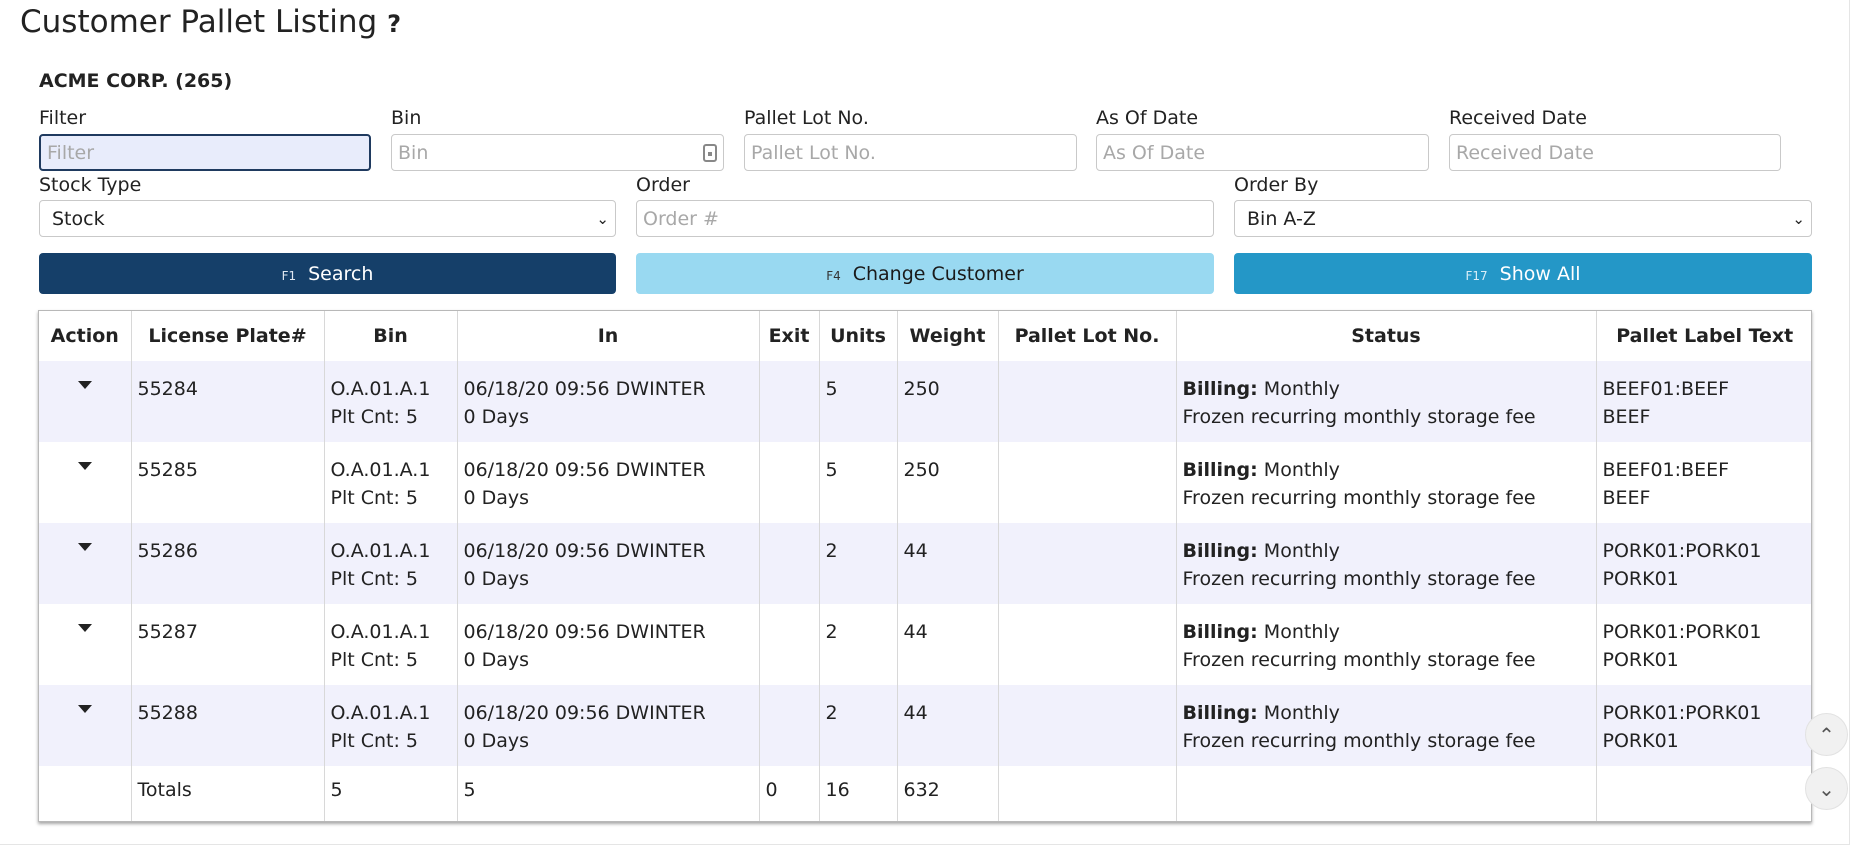 The width and height of the screenshot is (1853, 847). What do you see at coordinates (1281, 218) in the screenshot?
I see `order-by-value: Bin A-Z` at bounding box center [1281, 218].